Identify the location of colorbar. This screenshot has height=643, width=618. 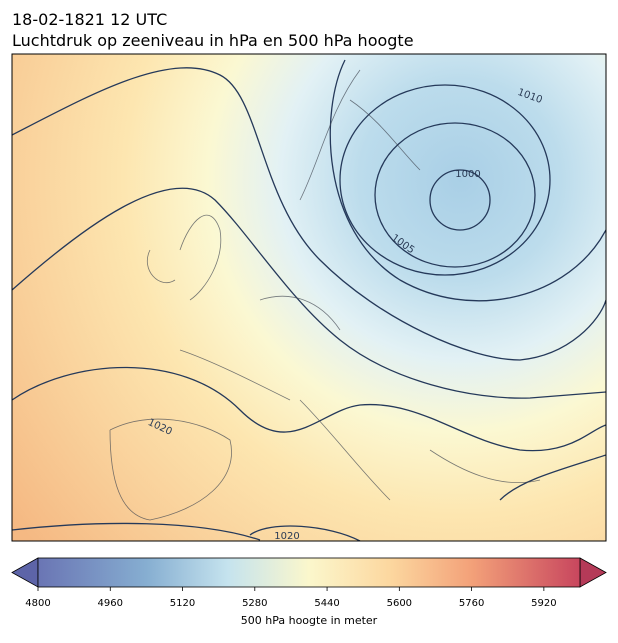
(309, 572).